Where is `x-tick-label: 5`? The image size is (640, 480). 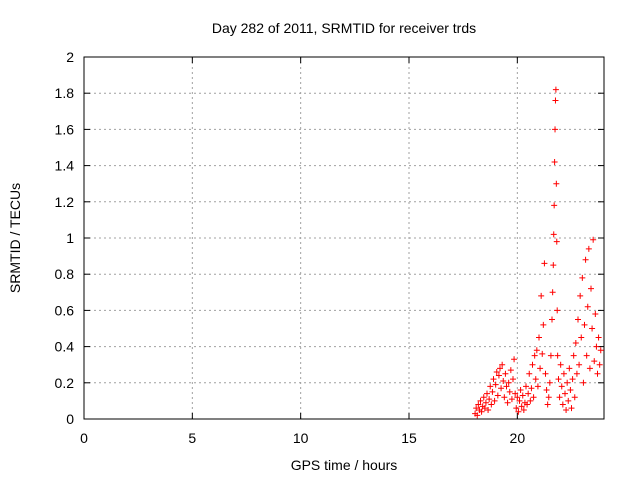 x-tick-label: 5 is located at coordinates (192, 438).